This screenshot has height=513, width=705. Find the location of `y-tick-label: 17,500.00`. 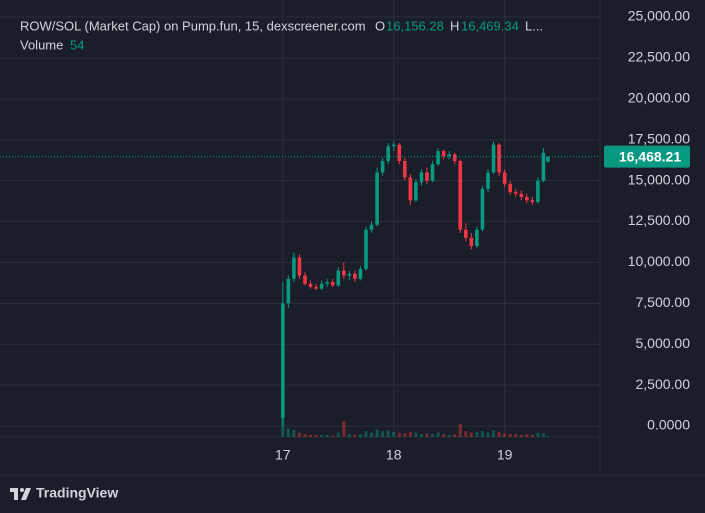

y-tick-label: 17,500.00 is located at coordinates (659, 138).